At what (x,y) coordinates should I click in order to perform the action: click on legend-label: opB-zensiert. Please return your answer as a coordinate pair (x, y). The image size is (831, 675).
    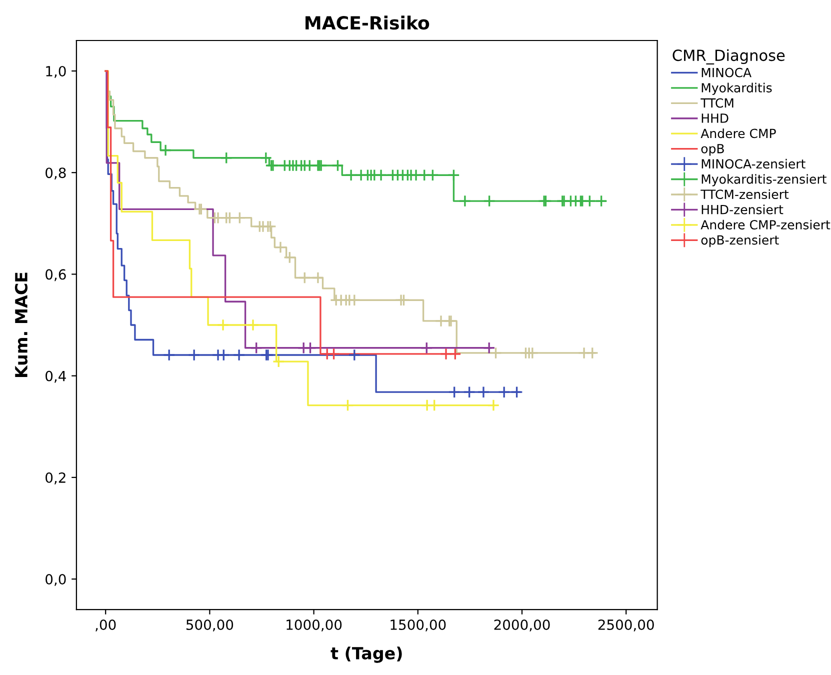
    Looking at the image, I should click on (740, 241).